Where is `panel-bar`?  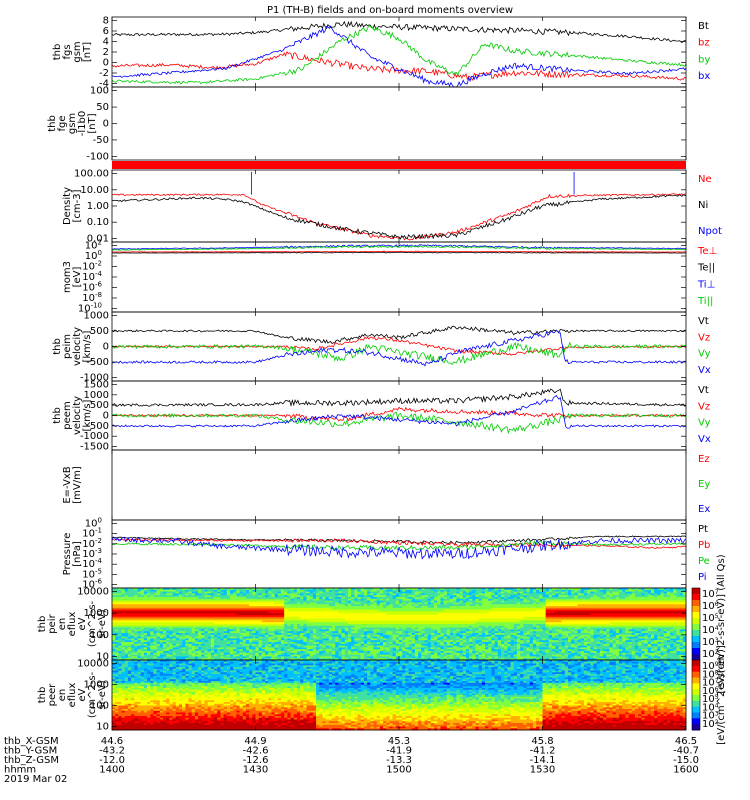 panel-bar is located at coordinates (399, 165).